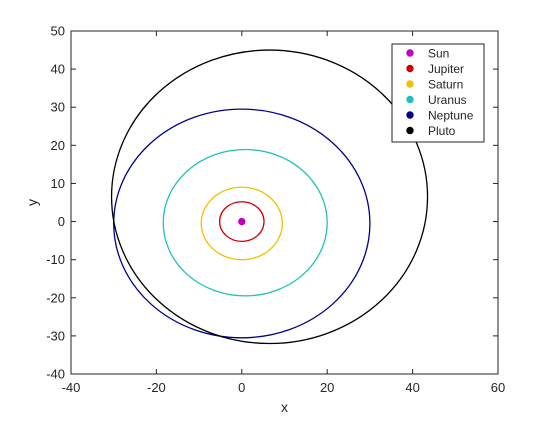 The height and width of the screenshot is (425, 550). What do you see at coordinates (442, 131) in the screenshot?
I see `legend-label: Pluto` at bounding box center [442, 131].